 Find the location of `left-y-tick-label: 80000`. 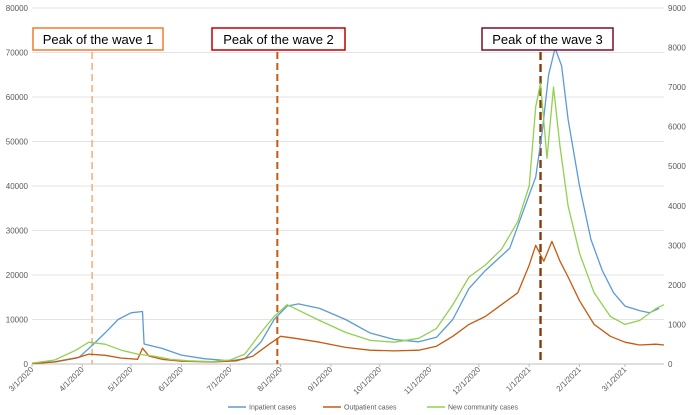

left-y-tick-label: 80000 is located at coordinates (17, 8).